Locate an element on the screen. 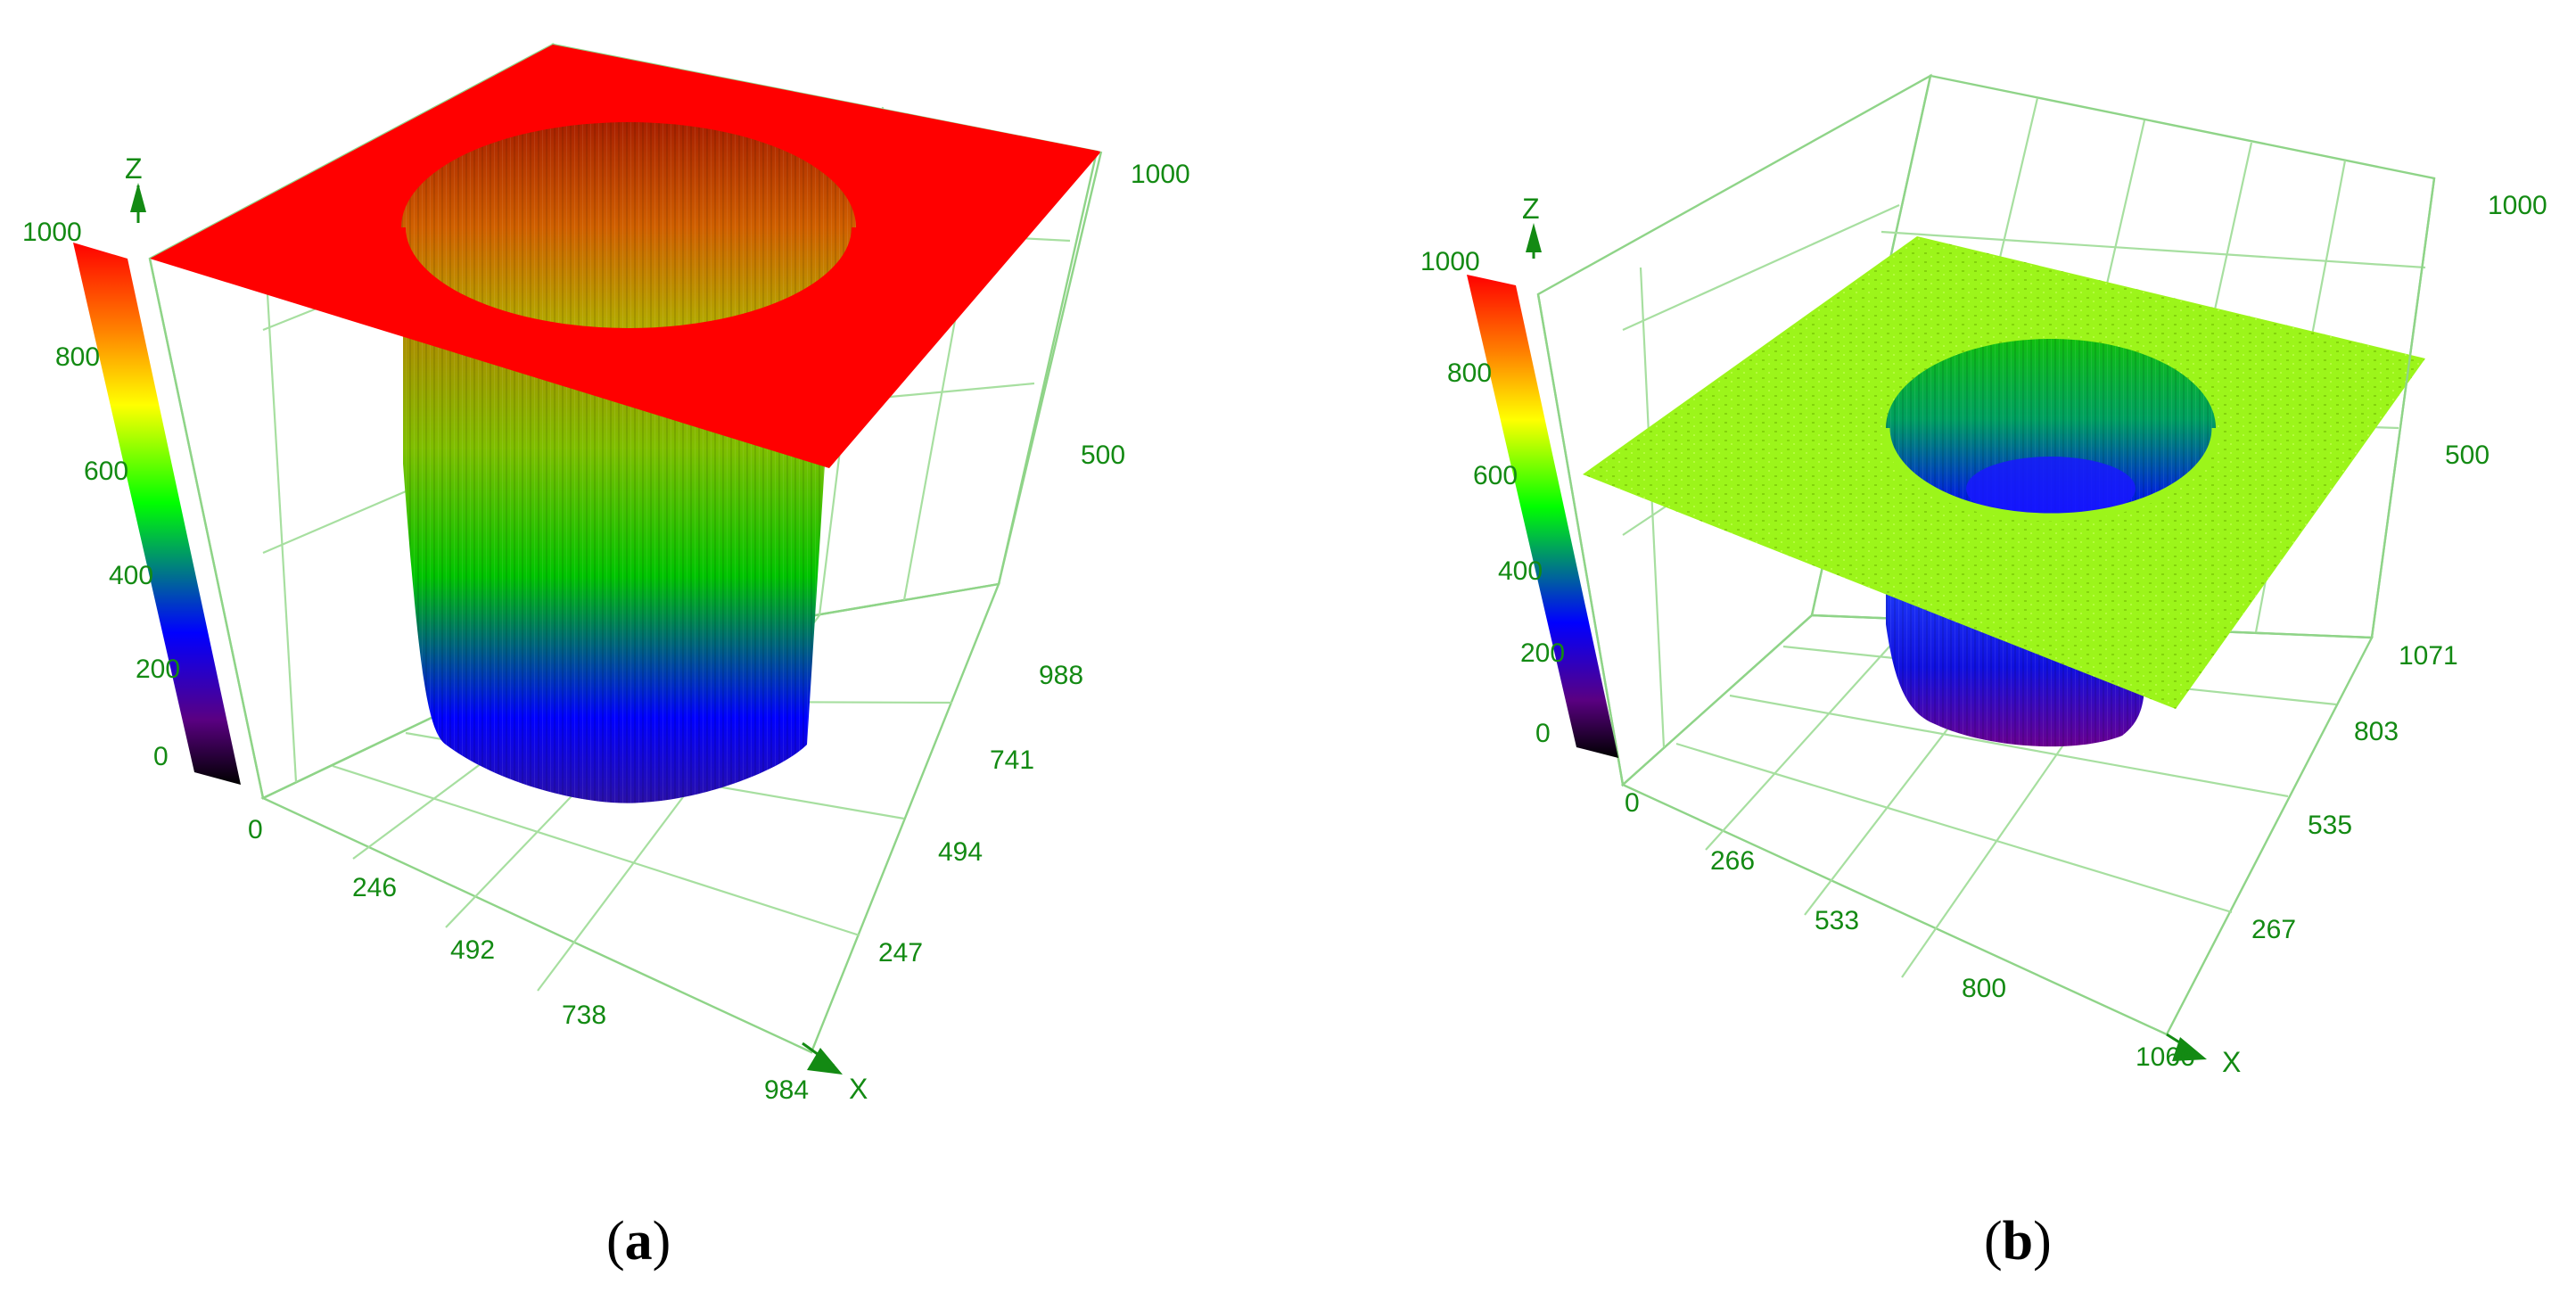 Image resolution: width=2576 pixels, height=1293 pixels. panel-b-x-ticks: 0 266 533 800 1066 is located at coordinates (1910, 930).